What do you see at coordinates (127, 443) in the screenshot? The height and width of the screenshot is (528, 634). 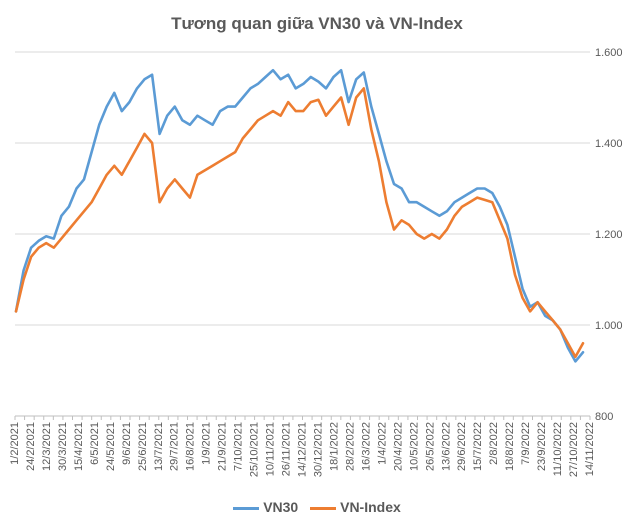 I see `x-tick-label: 9/6/2021` at bounding box center [127, 443].